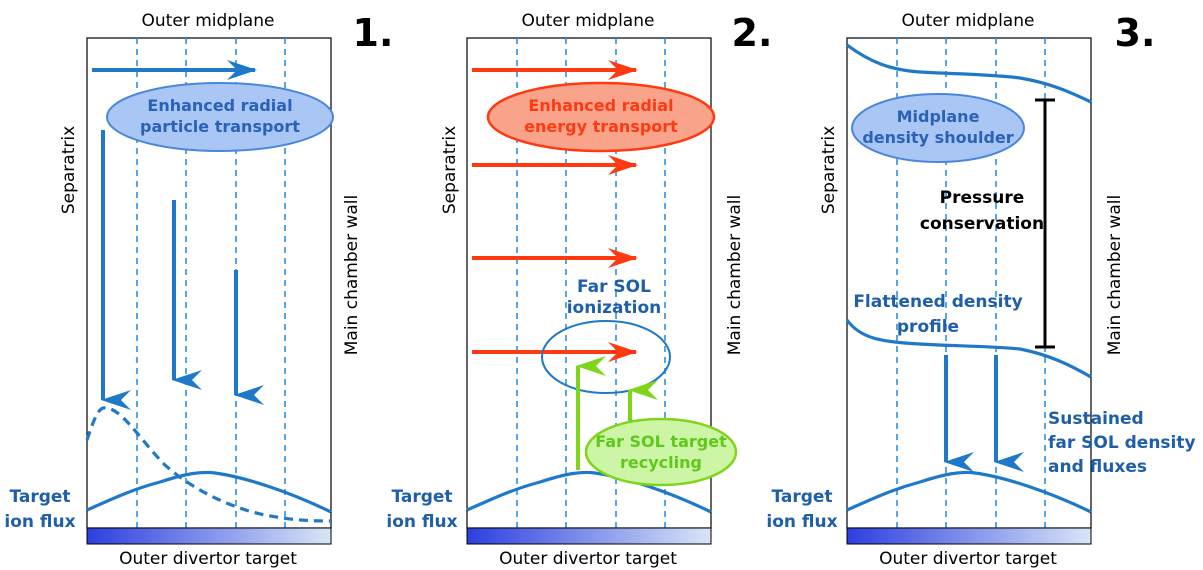 Image resolution: width=1203 pixels, height=570 pixels. I want to click on ionization-line1: Far SOL, so click(614, 287).